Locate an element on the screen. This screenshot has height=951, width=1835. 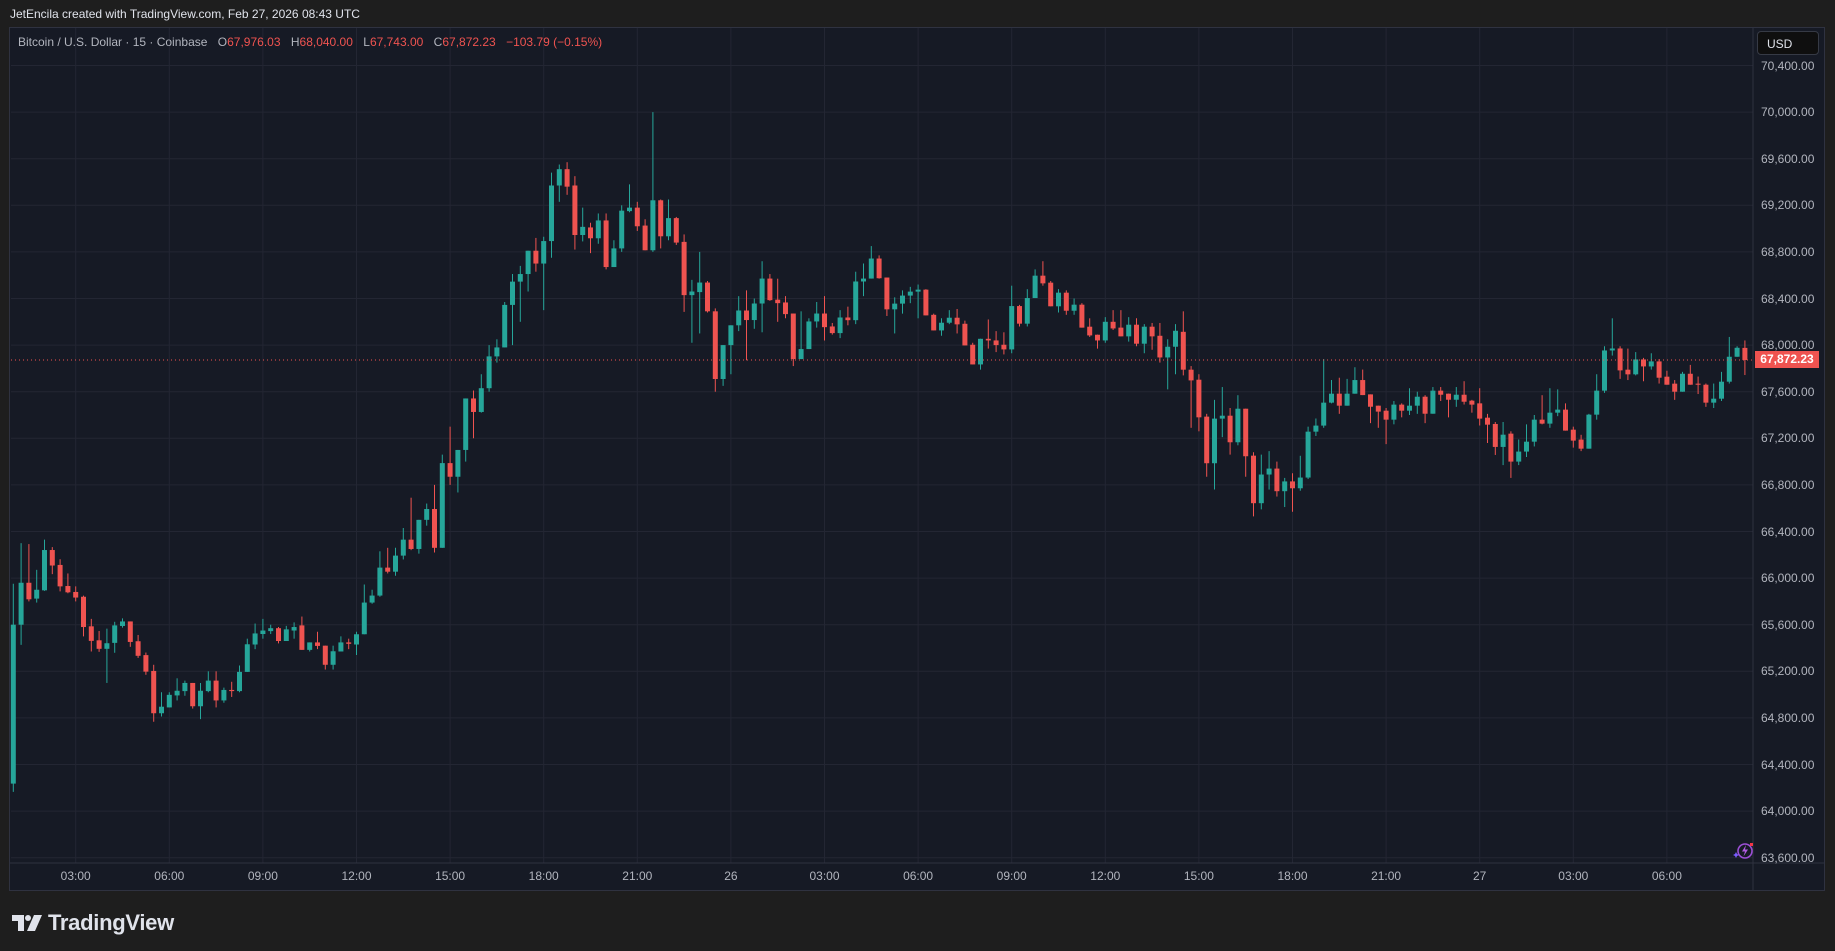
price-tick-label: 67,600.00 is located at coordinates (1788, 391).